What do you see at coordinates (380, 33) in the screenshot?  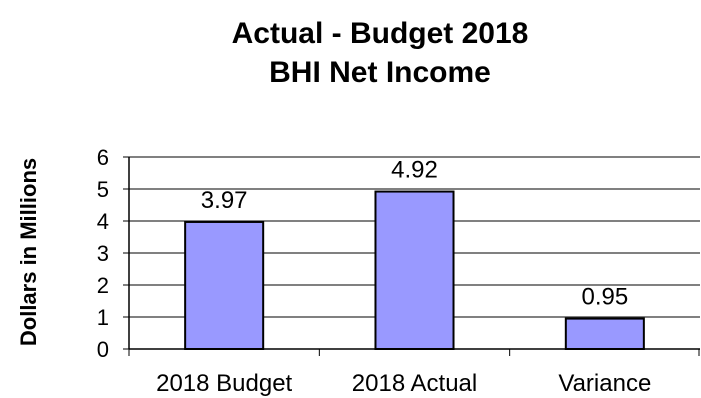 I see `chart-title-line-1: Actual - Budget 2018` at bounding box center [380, 33].